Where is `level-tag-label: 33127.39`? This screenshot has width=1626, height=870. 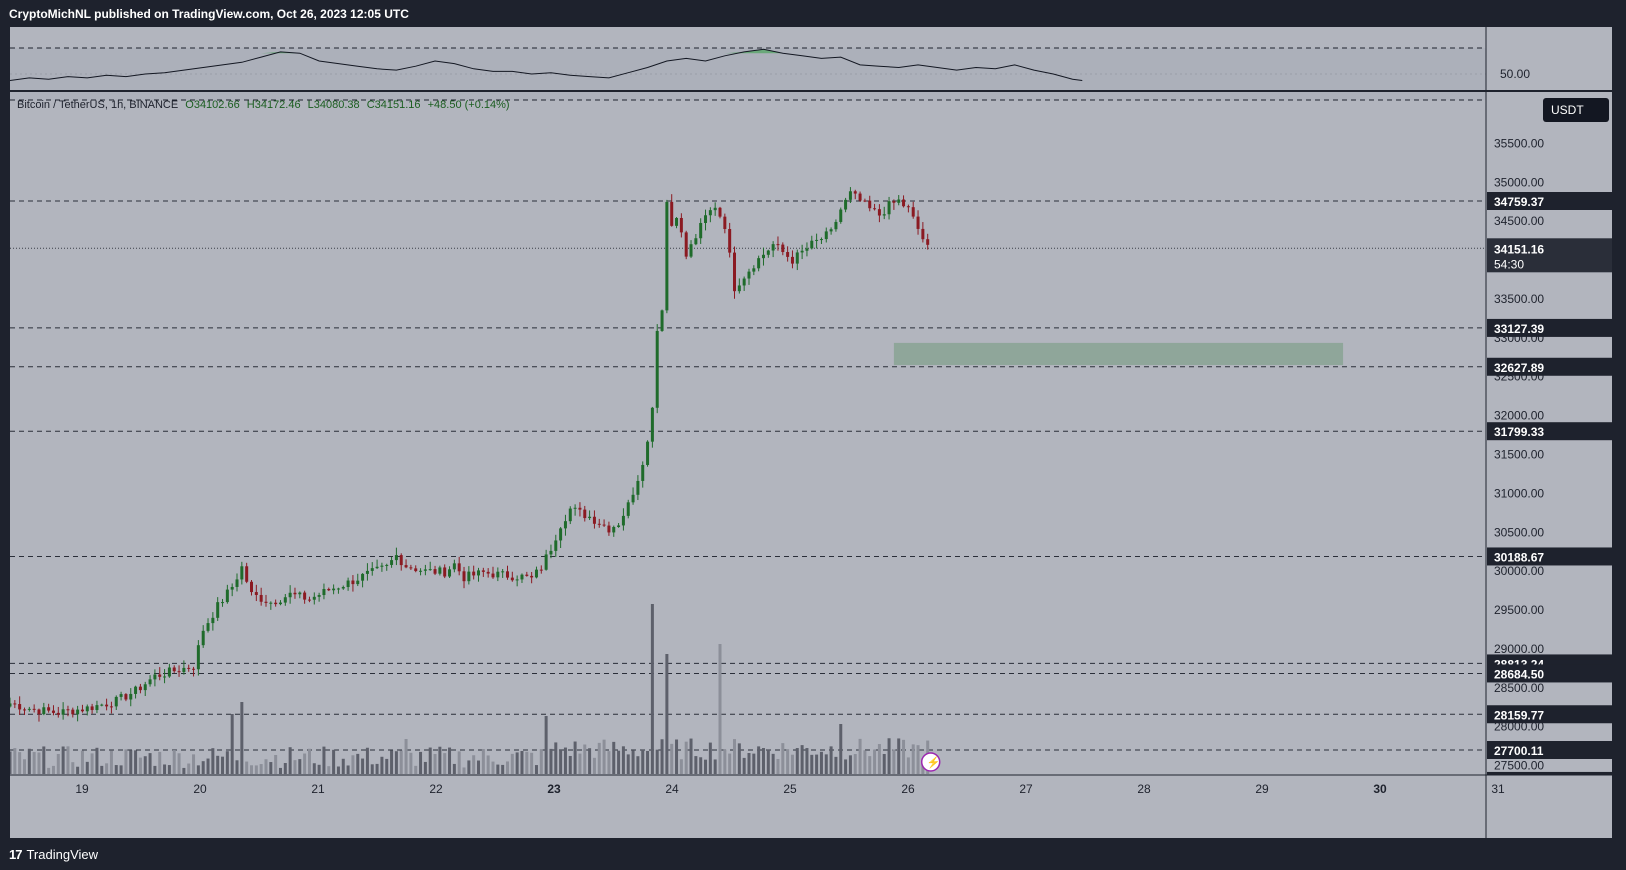 level-tag-label: 33127.39 is located at coordinates (1519, 329).